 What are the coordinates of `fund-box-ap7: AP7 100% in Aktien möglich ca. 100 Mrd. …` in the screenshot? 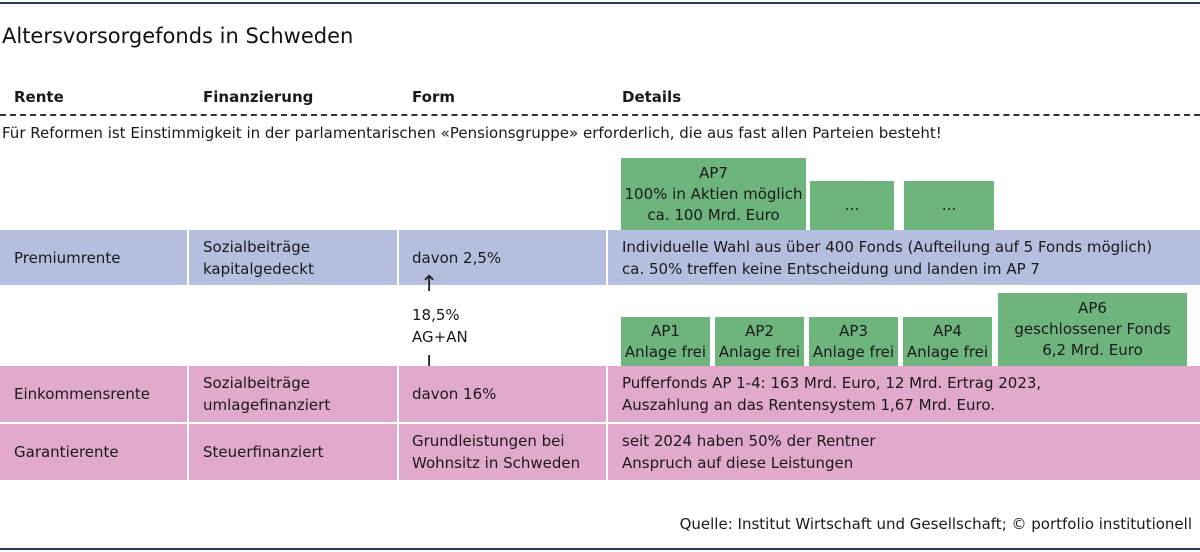 It's located at (713, 194).